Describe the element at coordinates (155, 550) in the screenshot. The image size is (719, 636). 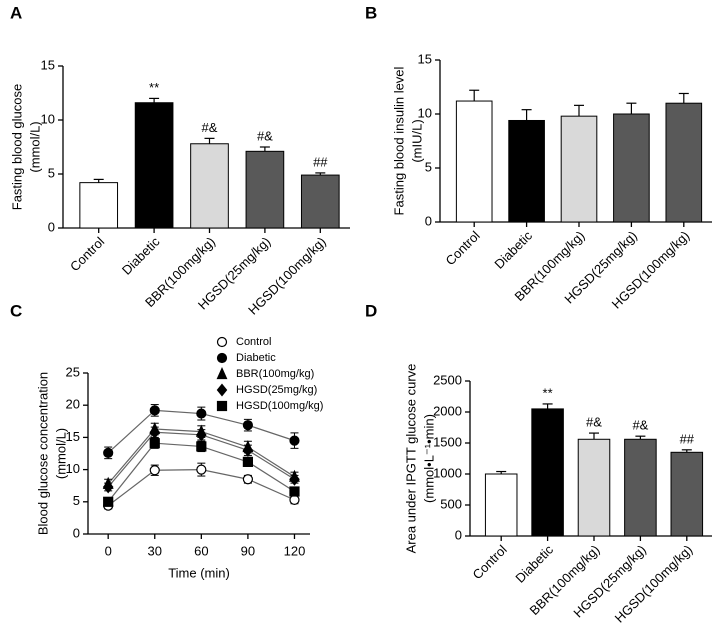
I see `x-tick-label: 30` at that location.